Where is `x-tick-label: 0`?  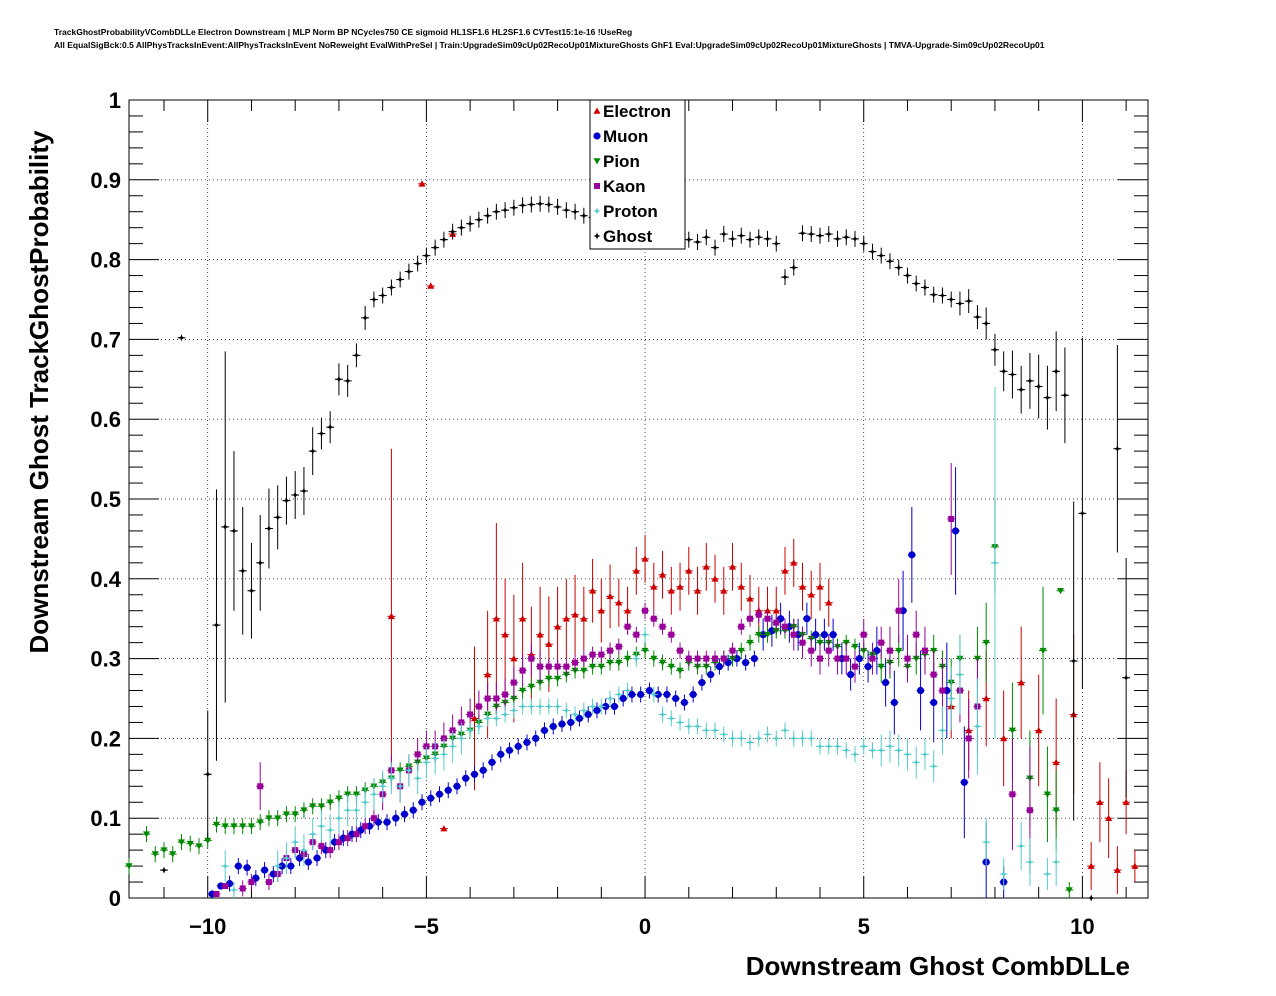
x-tick-label: 0 is located at coordinates (645, 926).